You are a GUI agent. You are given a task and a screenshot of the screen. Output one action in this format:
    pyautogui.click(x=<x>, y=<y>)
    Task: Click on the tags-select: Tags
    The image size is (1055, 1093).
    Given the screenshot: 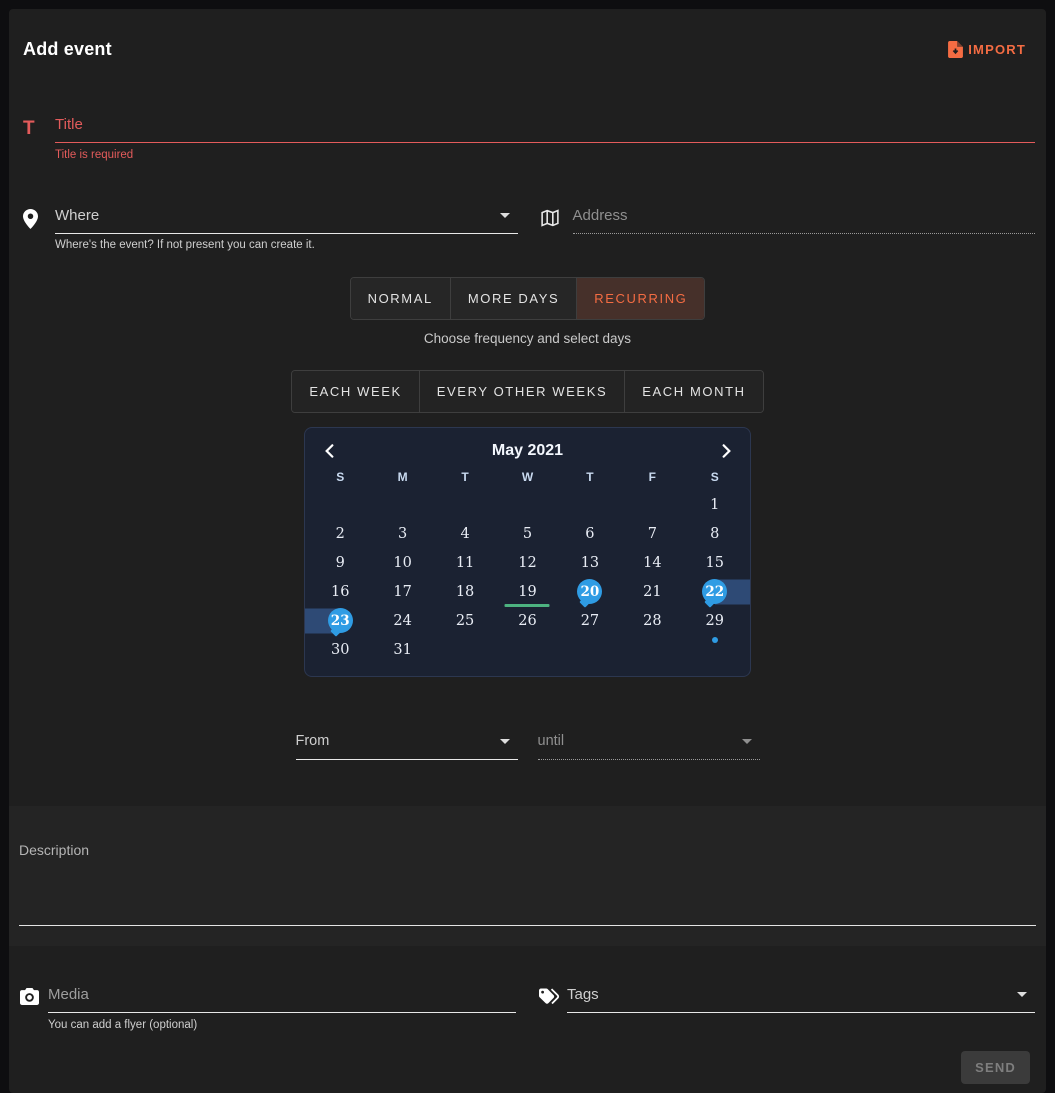 What is the action you would take?
    pyautogui.click(x=801, y=999)
    